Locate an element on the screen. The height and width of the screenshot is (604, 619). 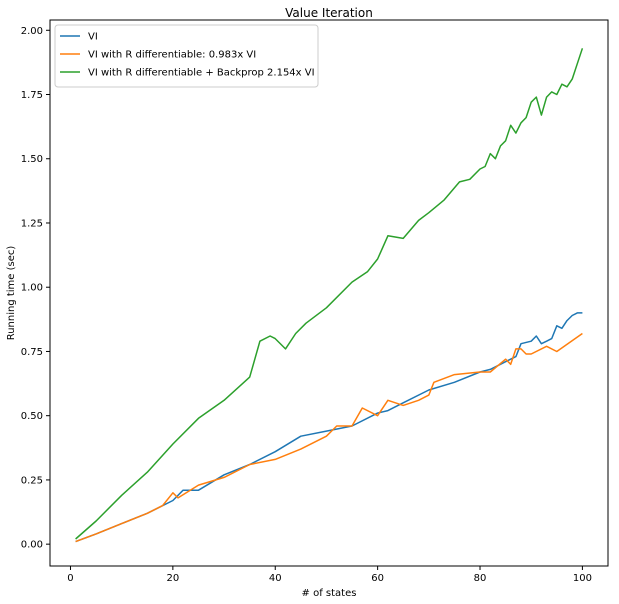
y-tick-label: 1.25 is located at coordinates (32, 223).